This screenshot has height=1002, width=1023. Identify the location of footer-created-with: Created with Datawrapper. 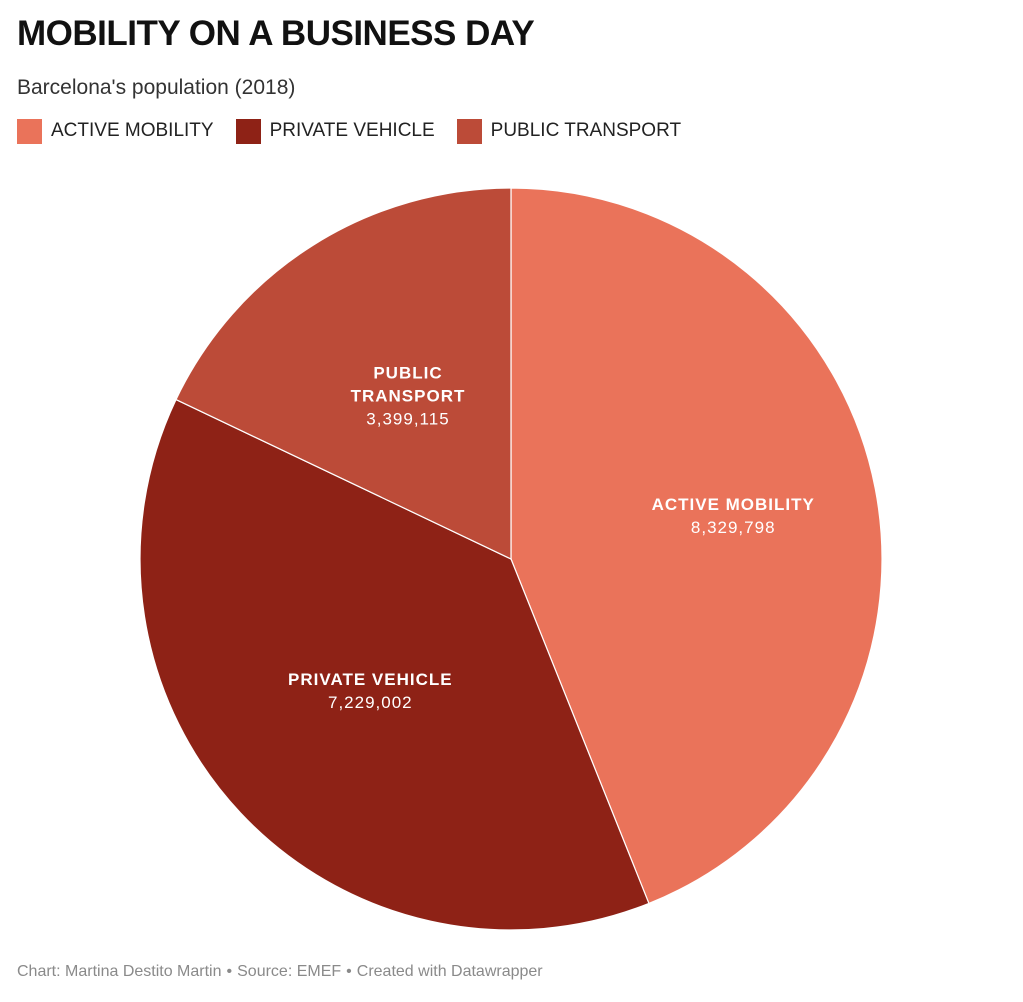
(449, 971).